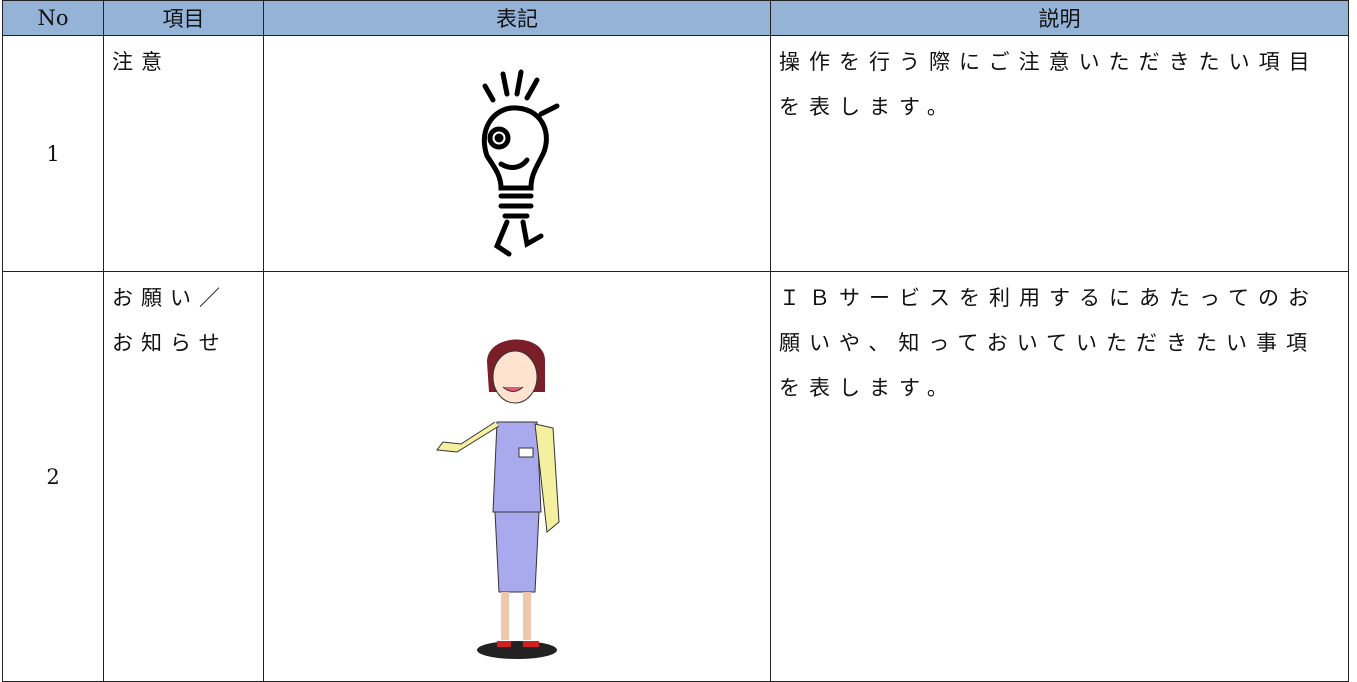 The height and width of the screenshot is (682, 1357). What do you see at coordinates (170, 343) in the screenshot?
I see `text-line: お知らせ` at bounding box center [170, 343].